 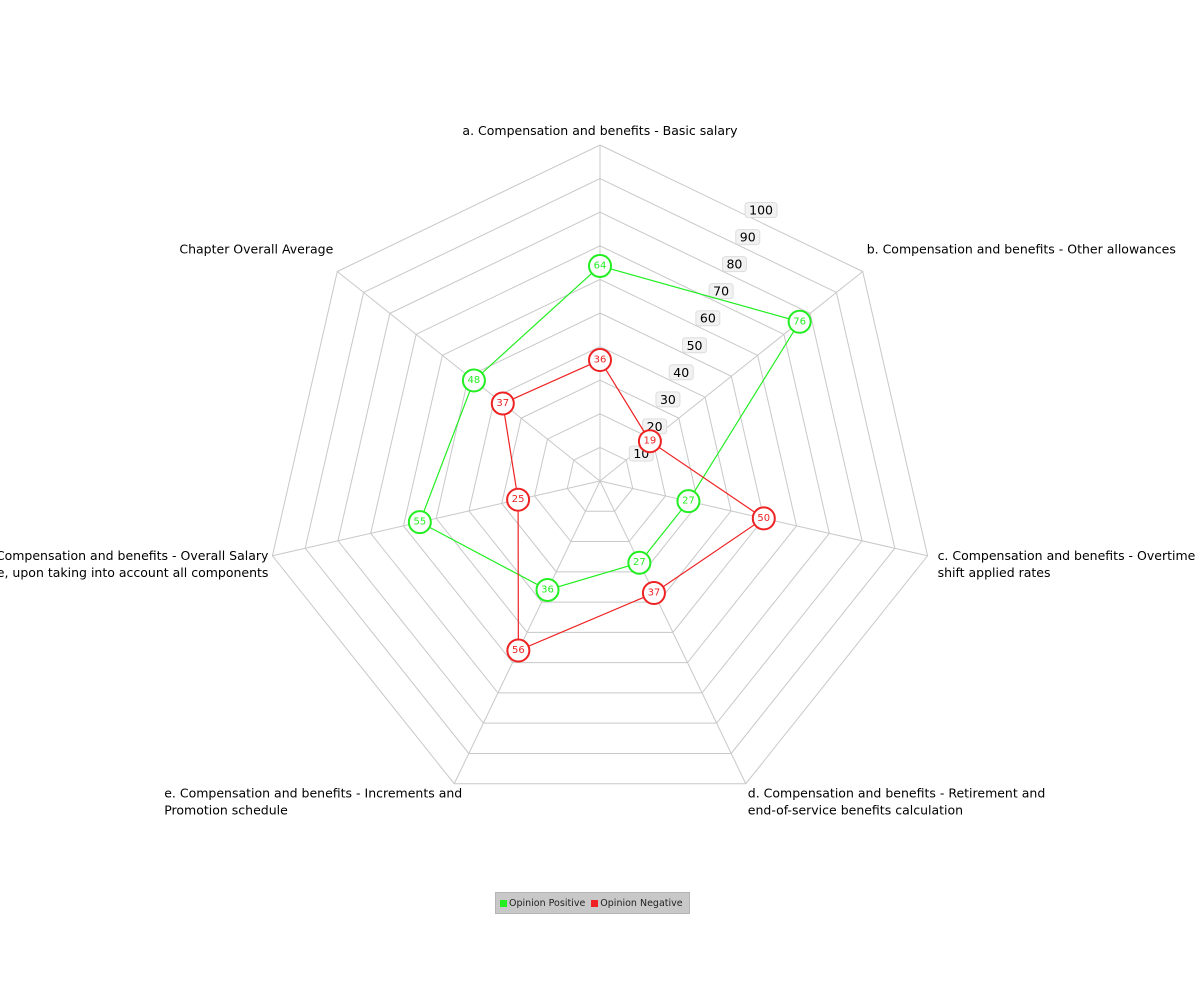 I want to click on tick-label-90: 90, so click(x=748, y=237).